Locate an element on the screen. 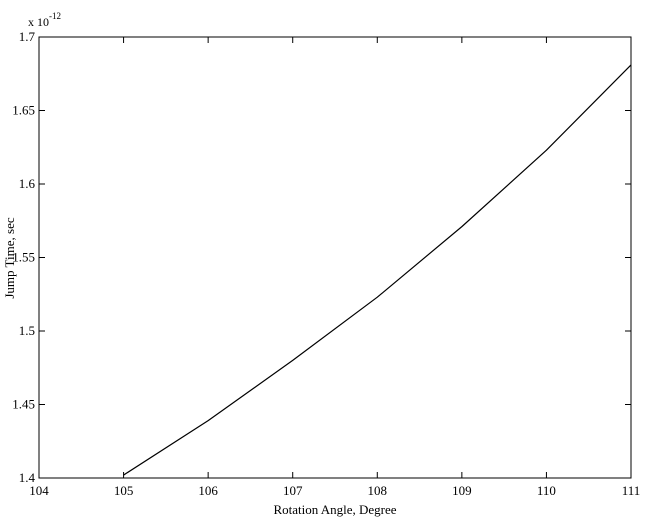  y-axis-exponent-power: -12 is located at coordinates (55, 16).